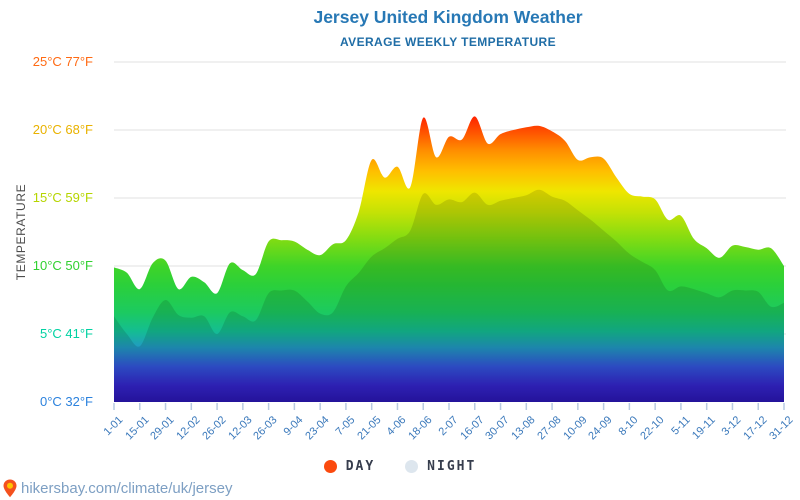  Describe the element at coordinates (412, 466) in the screenshot. I see `legend-dot-night` at that location.